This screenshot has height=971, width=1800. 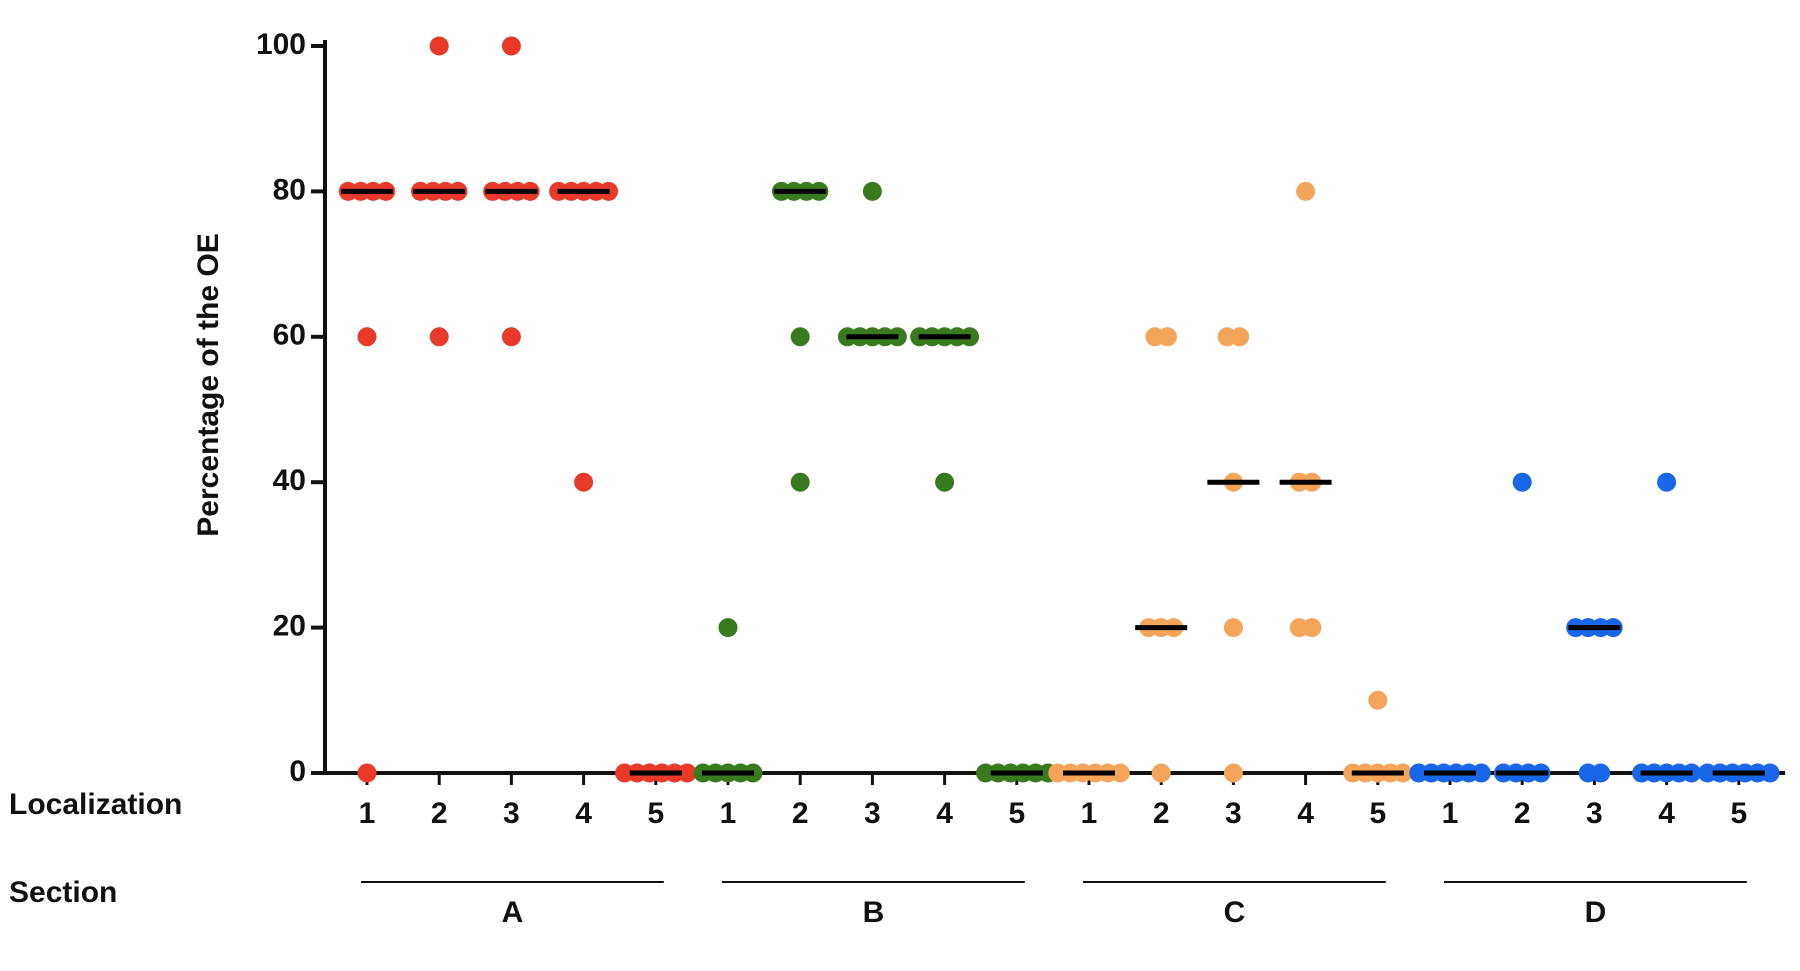 What do you see at coordinates (1596, 912) in the screenshot?
I see `section-label: D` at bounding box center [1596, 912].